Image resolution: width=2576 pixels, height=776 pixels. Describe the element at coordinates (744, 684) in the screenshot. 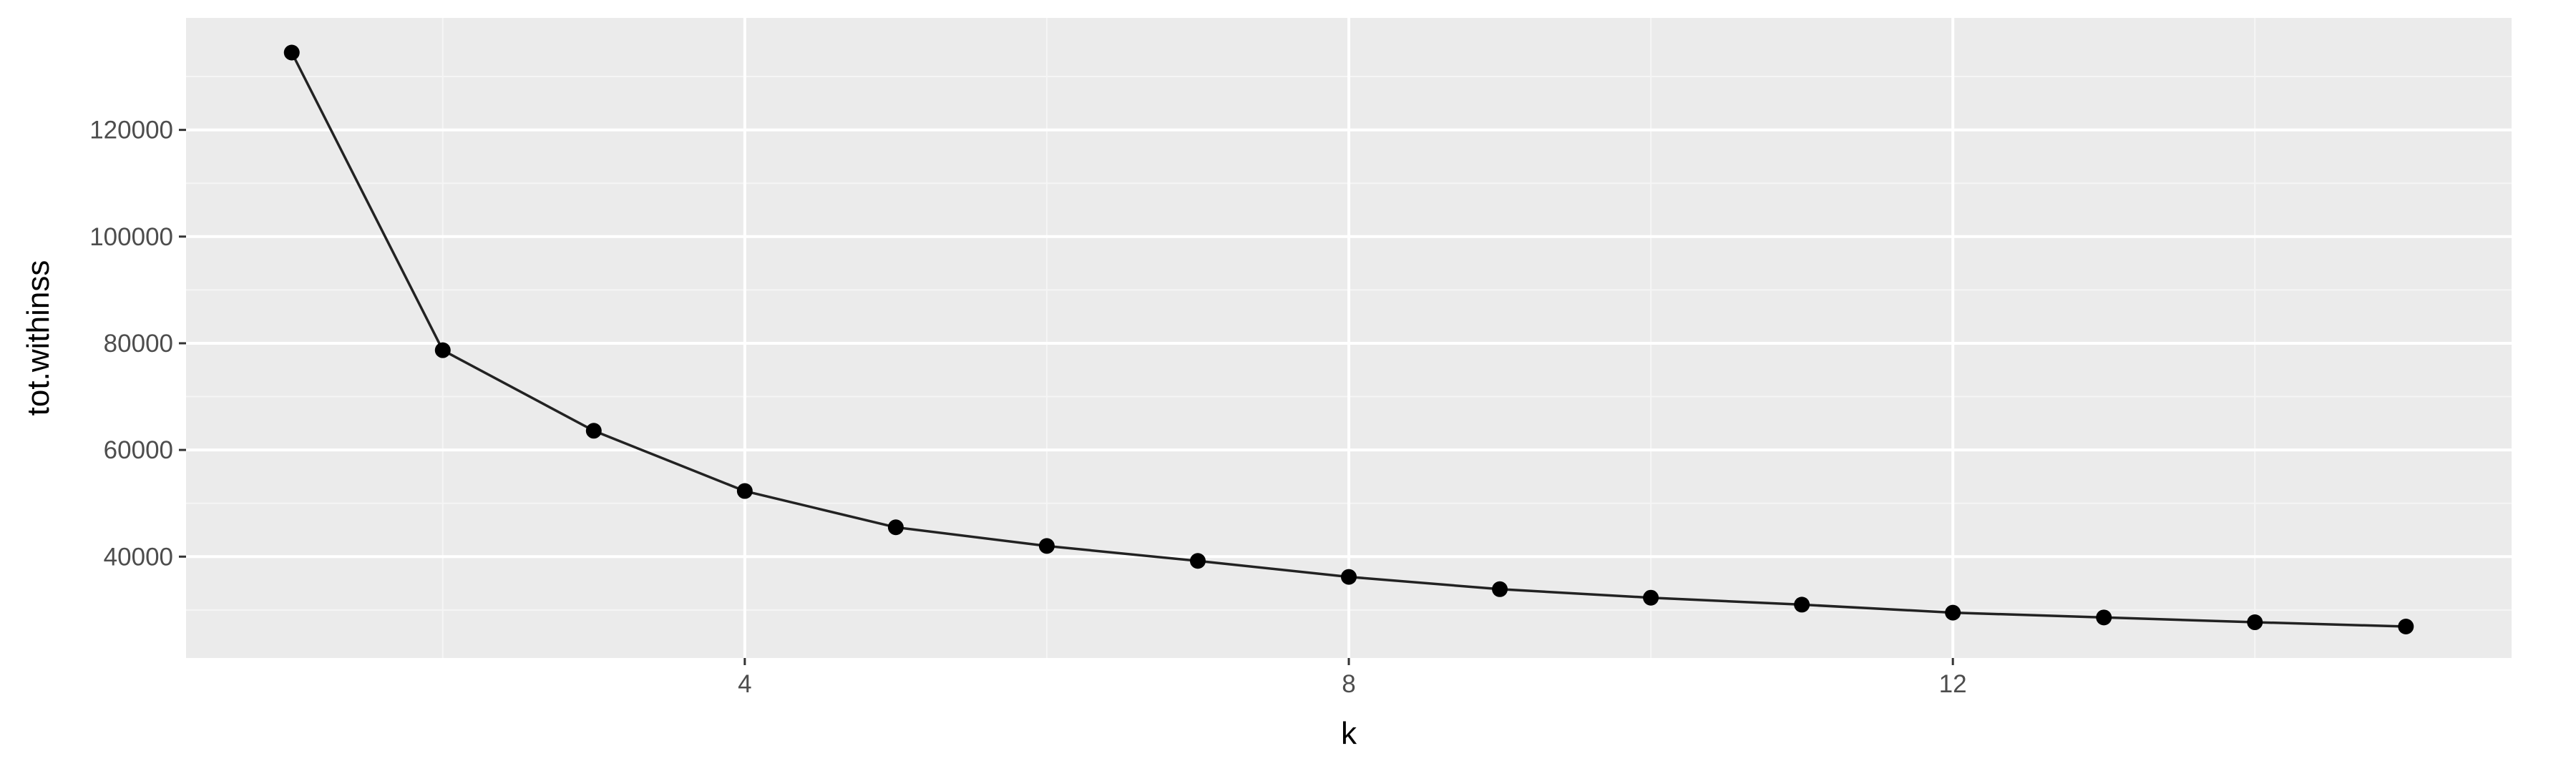

I see `x-tick-label: 4` at that location.